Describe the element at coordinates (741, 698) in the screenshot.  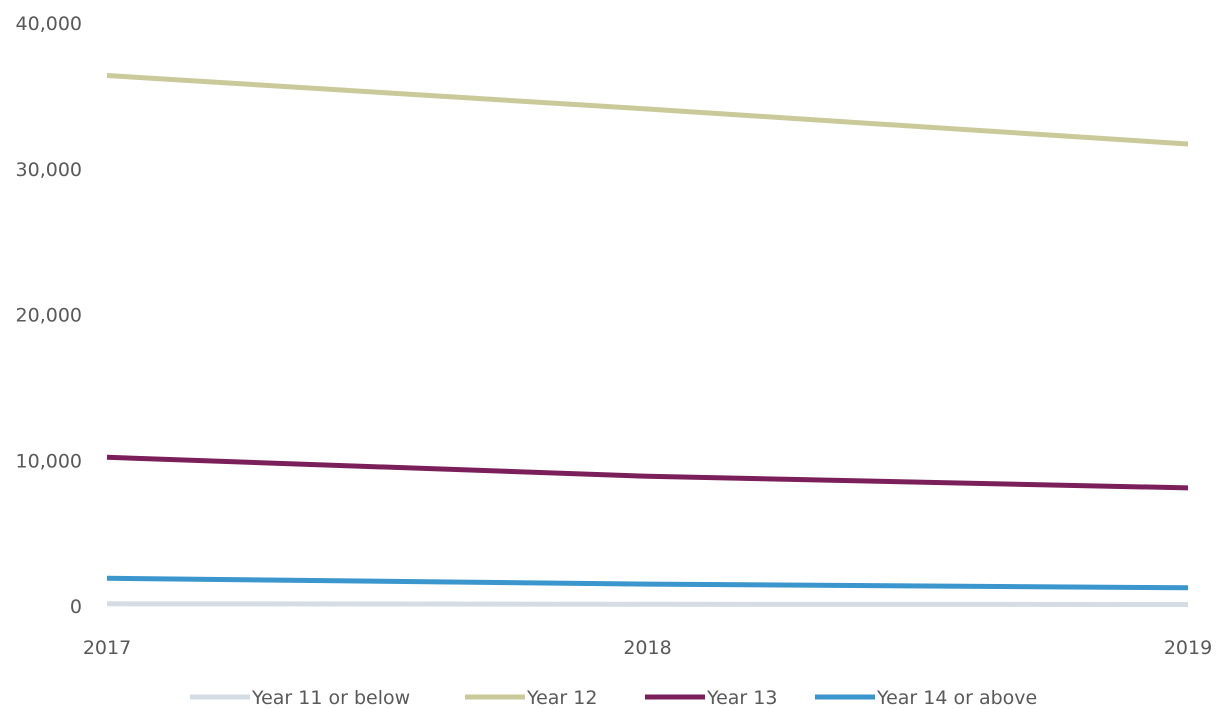
I see `legend-label: Year 13` at that location.